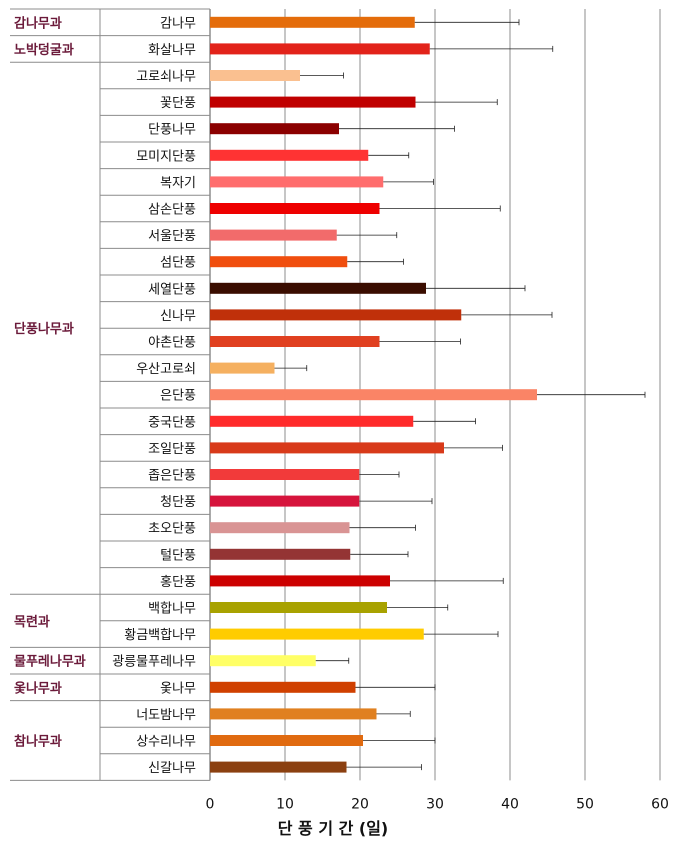 This screenshot has width=676, height=845. What do you see at coordinates (154, 662) in the screenshot?
I see `category-label: 광릉물푸레나무` at bounding box center [154, 662].